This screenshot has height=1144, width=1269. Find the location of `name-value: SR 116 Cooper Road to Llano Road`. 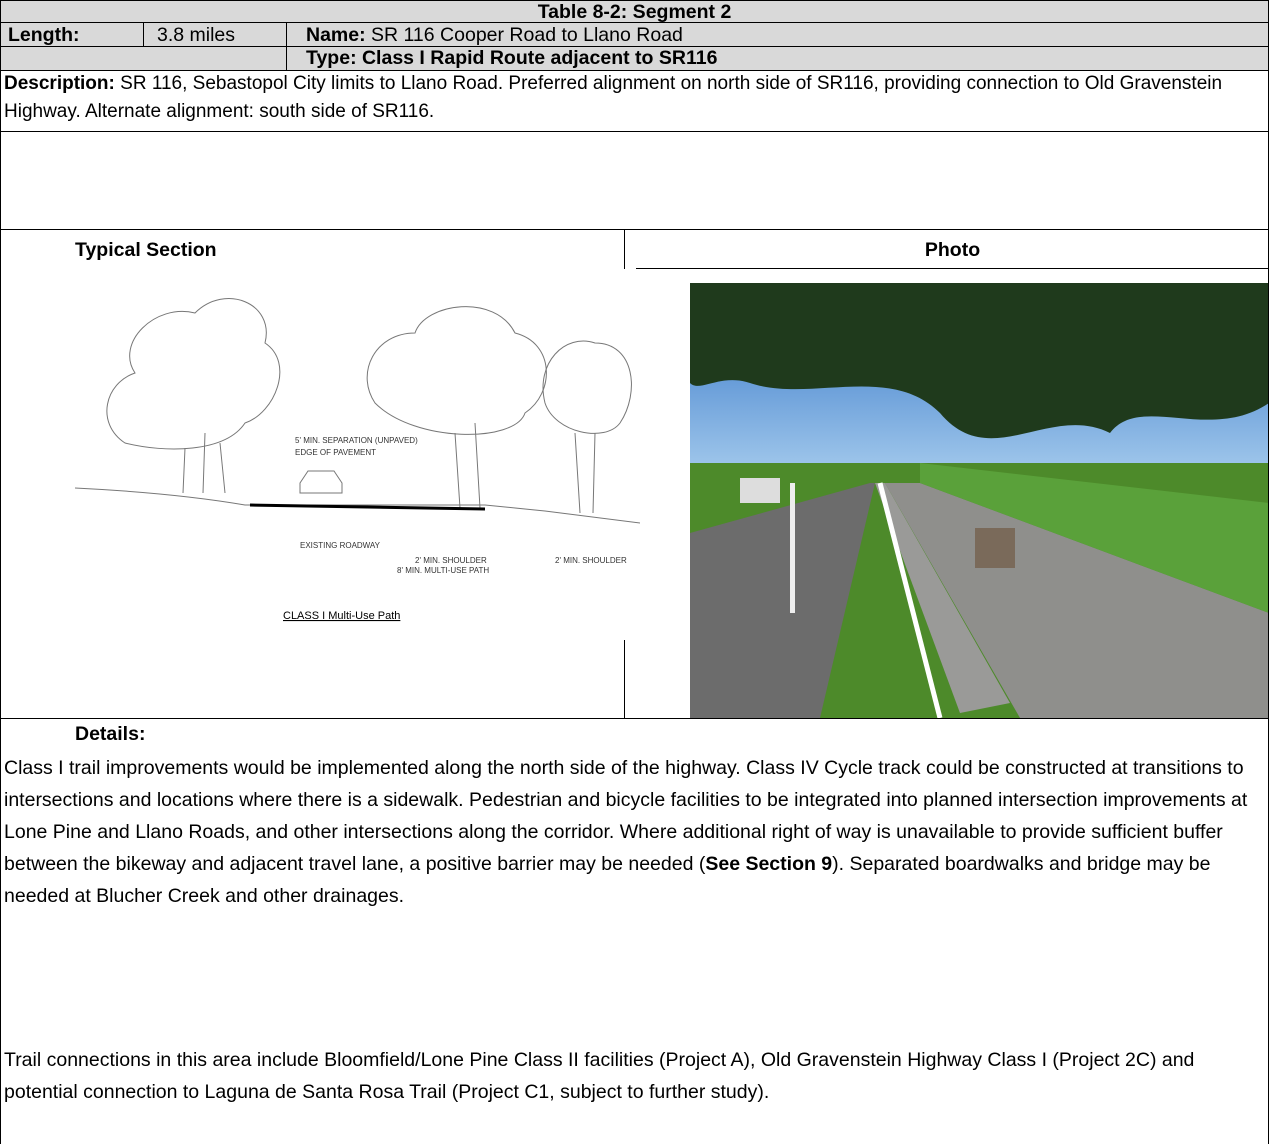

name-value: SR 116 Cooper Road to Llano Road is located at coordinates (527, 35).